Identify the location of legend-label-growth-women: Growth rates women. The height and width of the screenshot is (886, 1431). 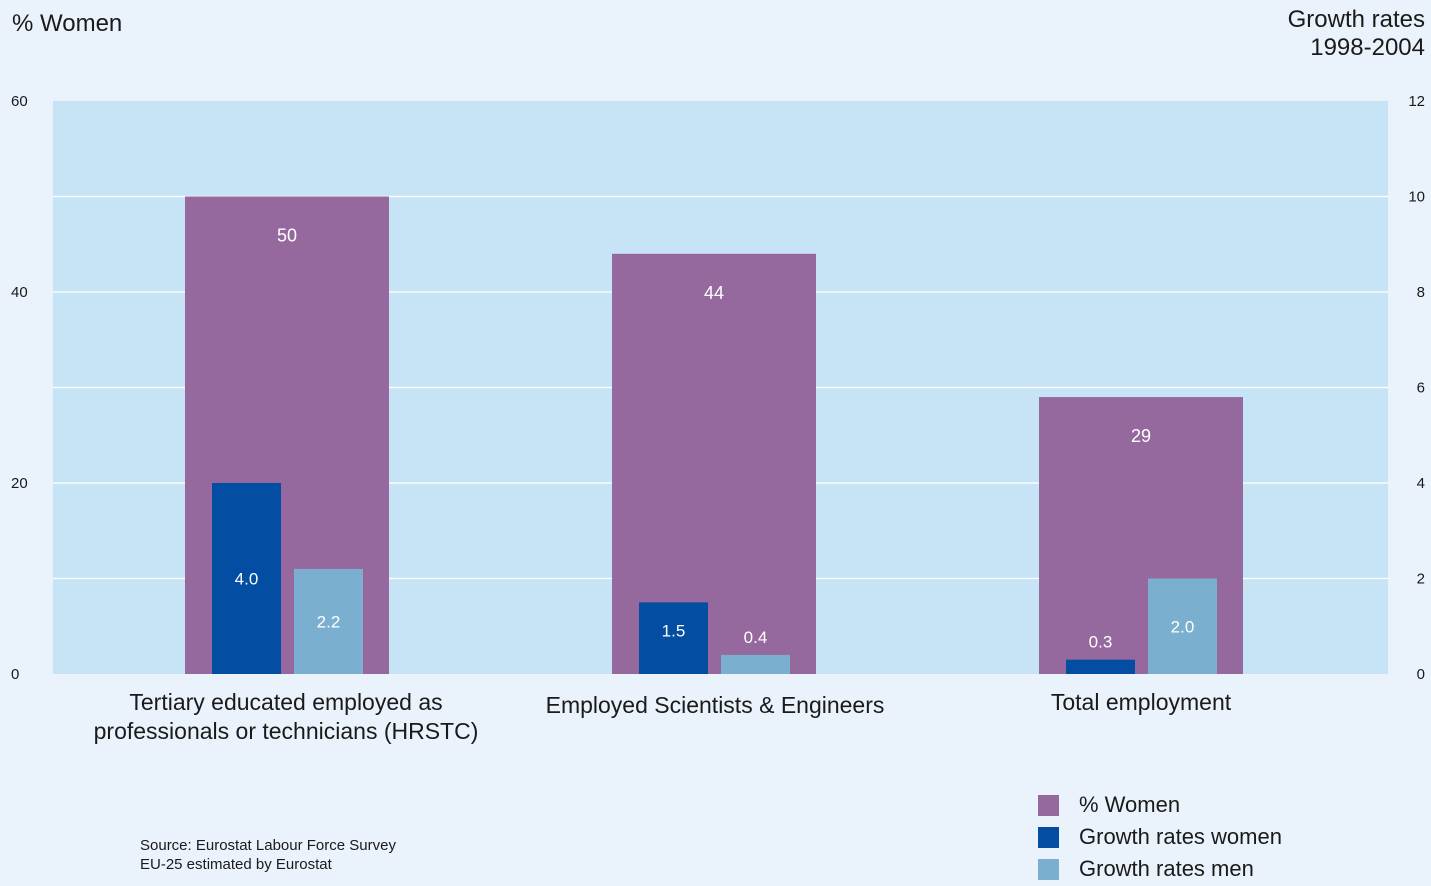
(1180, 836).